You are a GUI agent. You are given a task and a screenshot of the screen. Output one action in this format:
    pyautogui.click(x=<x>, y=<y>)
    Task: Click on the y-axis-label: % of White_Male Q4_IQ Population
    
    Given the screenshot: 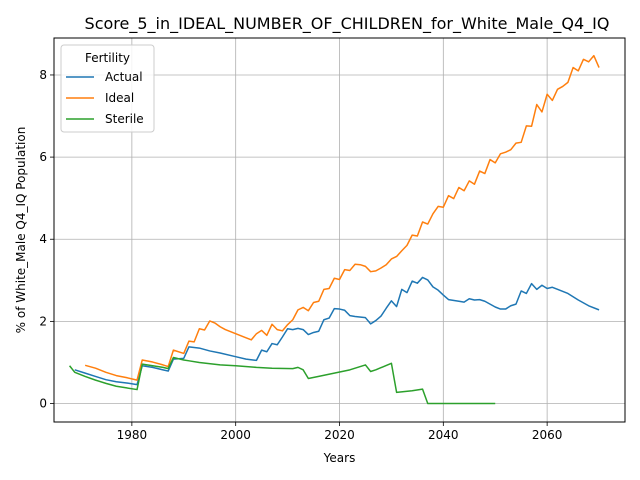 What is the action you would take?
    pyautogui.click(x=21, y=230)
    